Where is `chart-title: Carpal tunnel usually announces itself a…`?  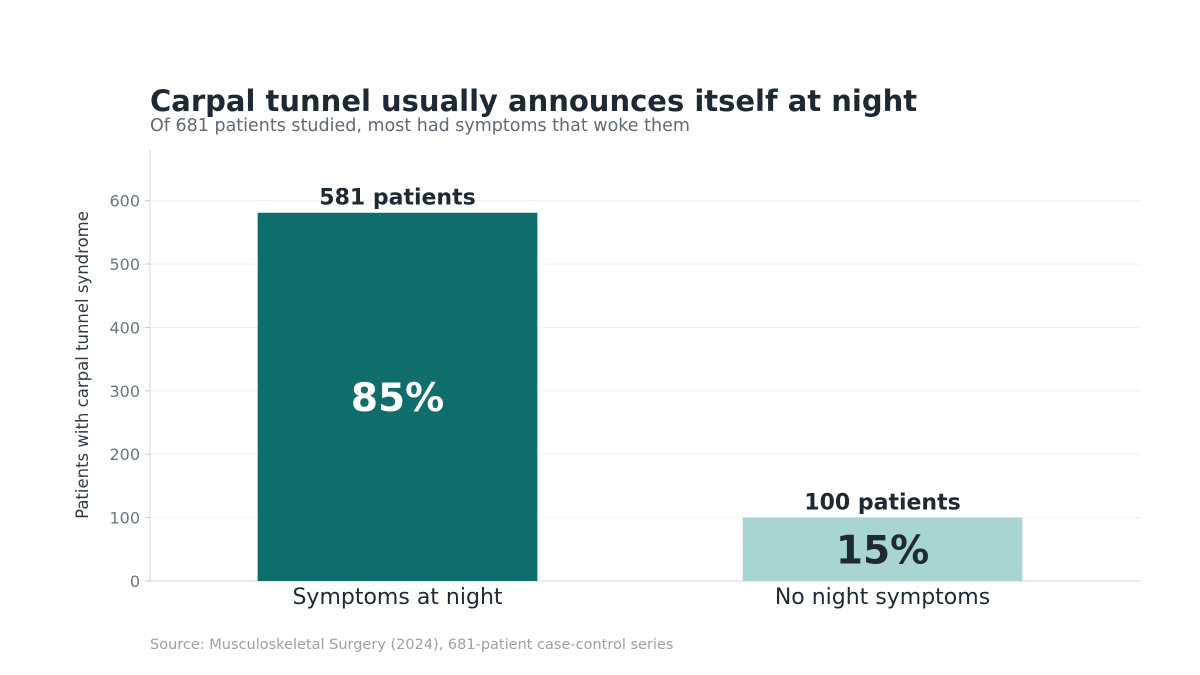
chart-title: Carpal tunnel usually announces itself a… is located at coordinates (534, 101).